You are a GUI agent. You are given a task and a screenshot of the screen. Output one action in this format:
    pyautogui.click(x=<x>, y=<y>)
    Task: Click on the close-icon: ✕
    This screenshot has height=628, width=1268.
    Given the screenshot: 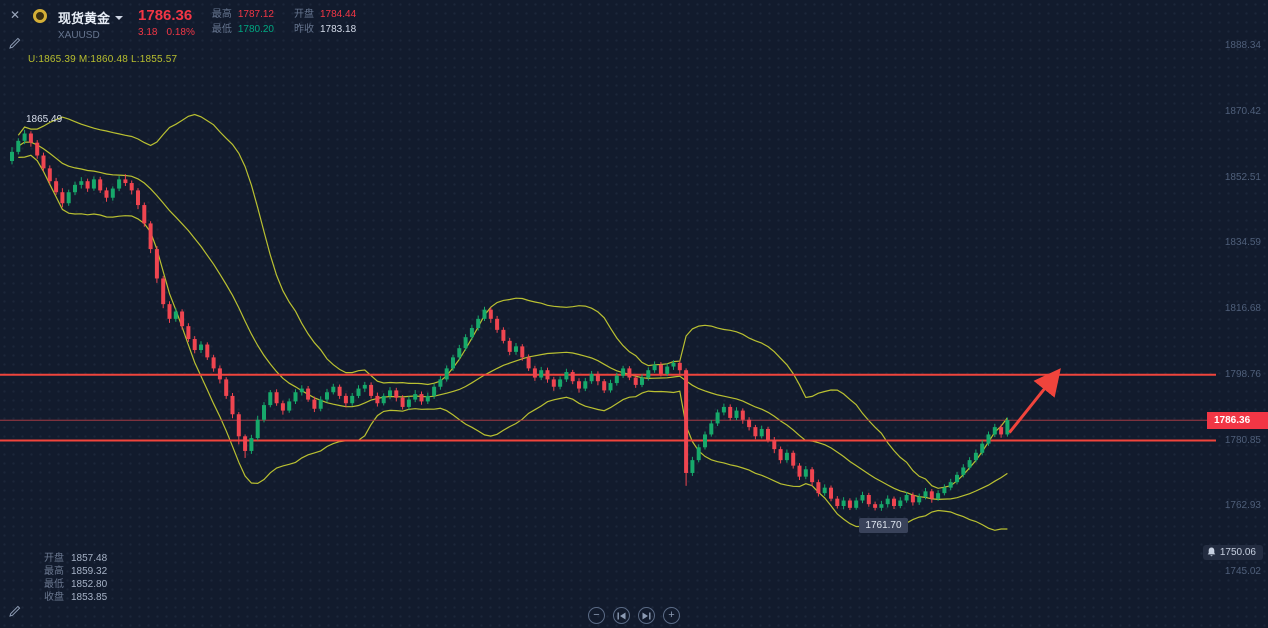 What is the action you would take?
    pyautogui.click(x=15, y=15)
    